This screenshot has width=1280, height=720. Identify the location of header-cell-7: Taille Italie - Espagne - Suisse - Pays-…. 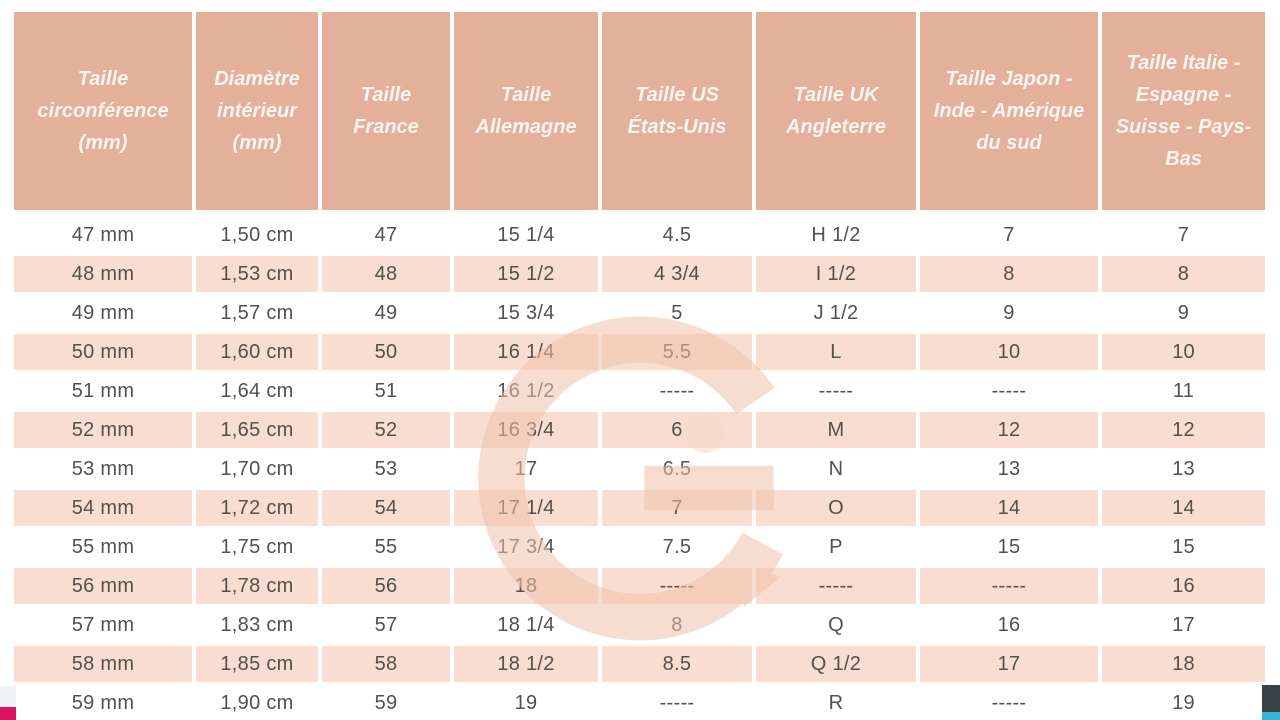
(1183, 111).